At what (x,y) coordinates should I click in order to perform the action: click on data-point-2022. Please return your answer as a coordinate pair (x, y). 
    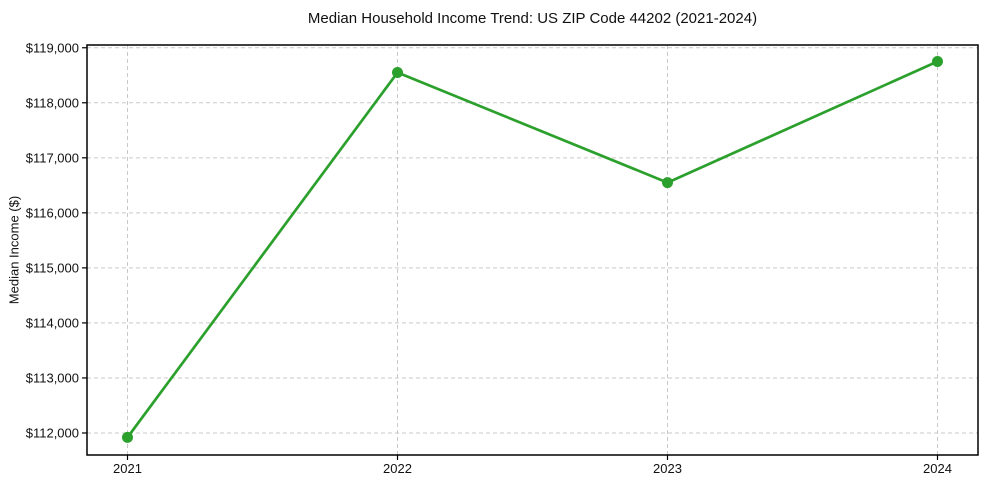
    Looking at the image, I should click on (397, 73).